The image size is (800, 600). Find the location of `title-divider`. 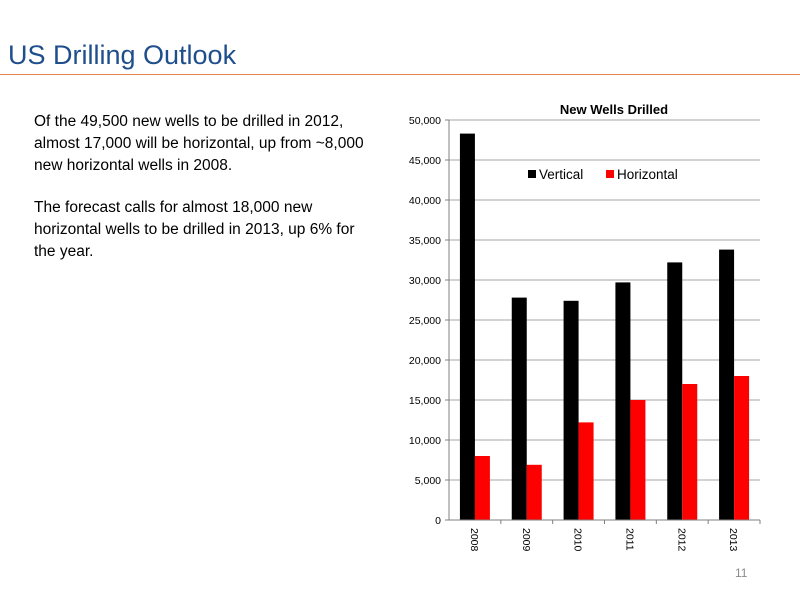

title-divider is located at coordinates (400, 74).